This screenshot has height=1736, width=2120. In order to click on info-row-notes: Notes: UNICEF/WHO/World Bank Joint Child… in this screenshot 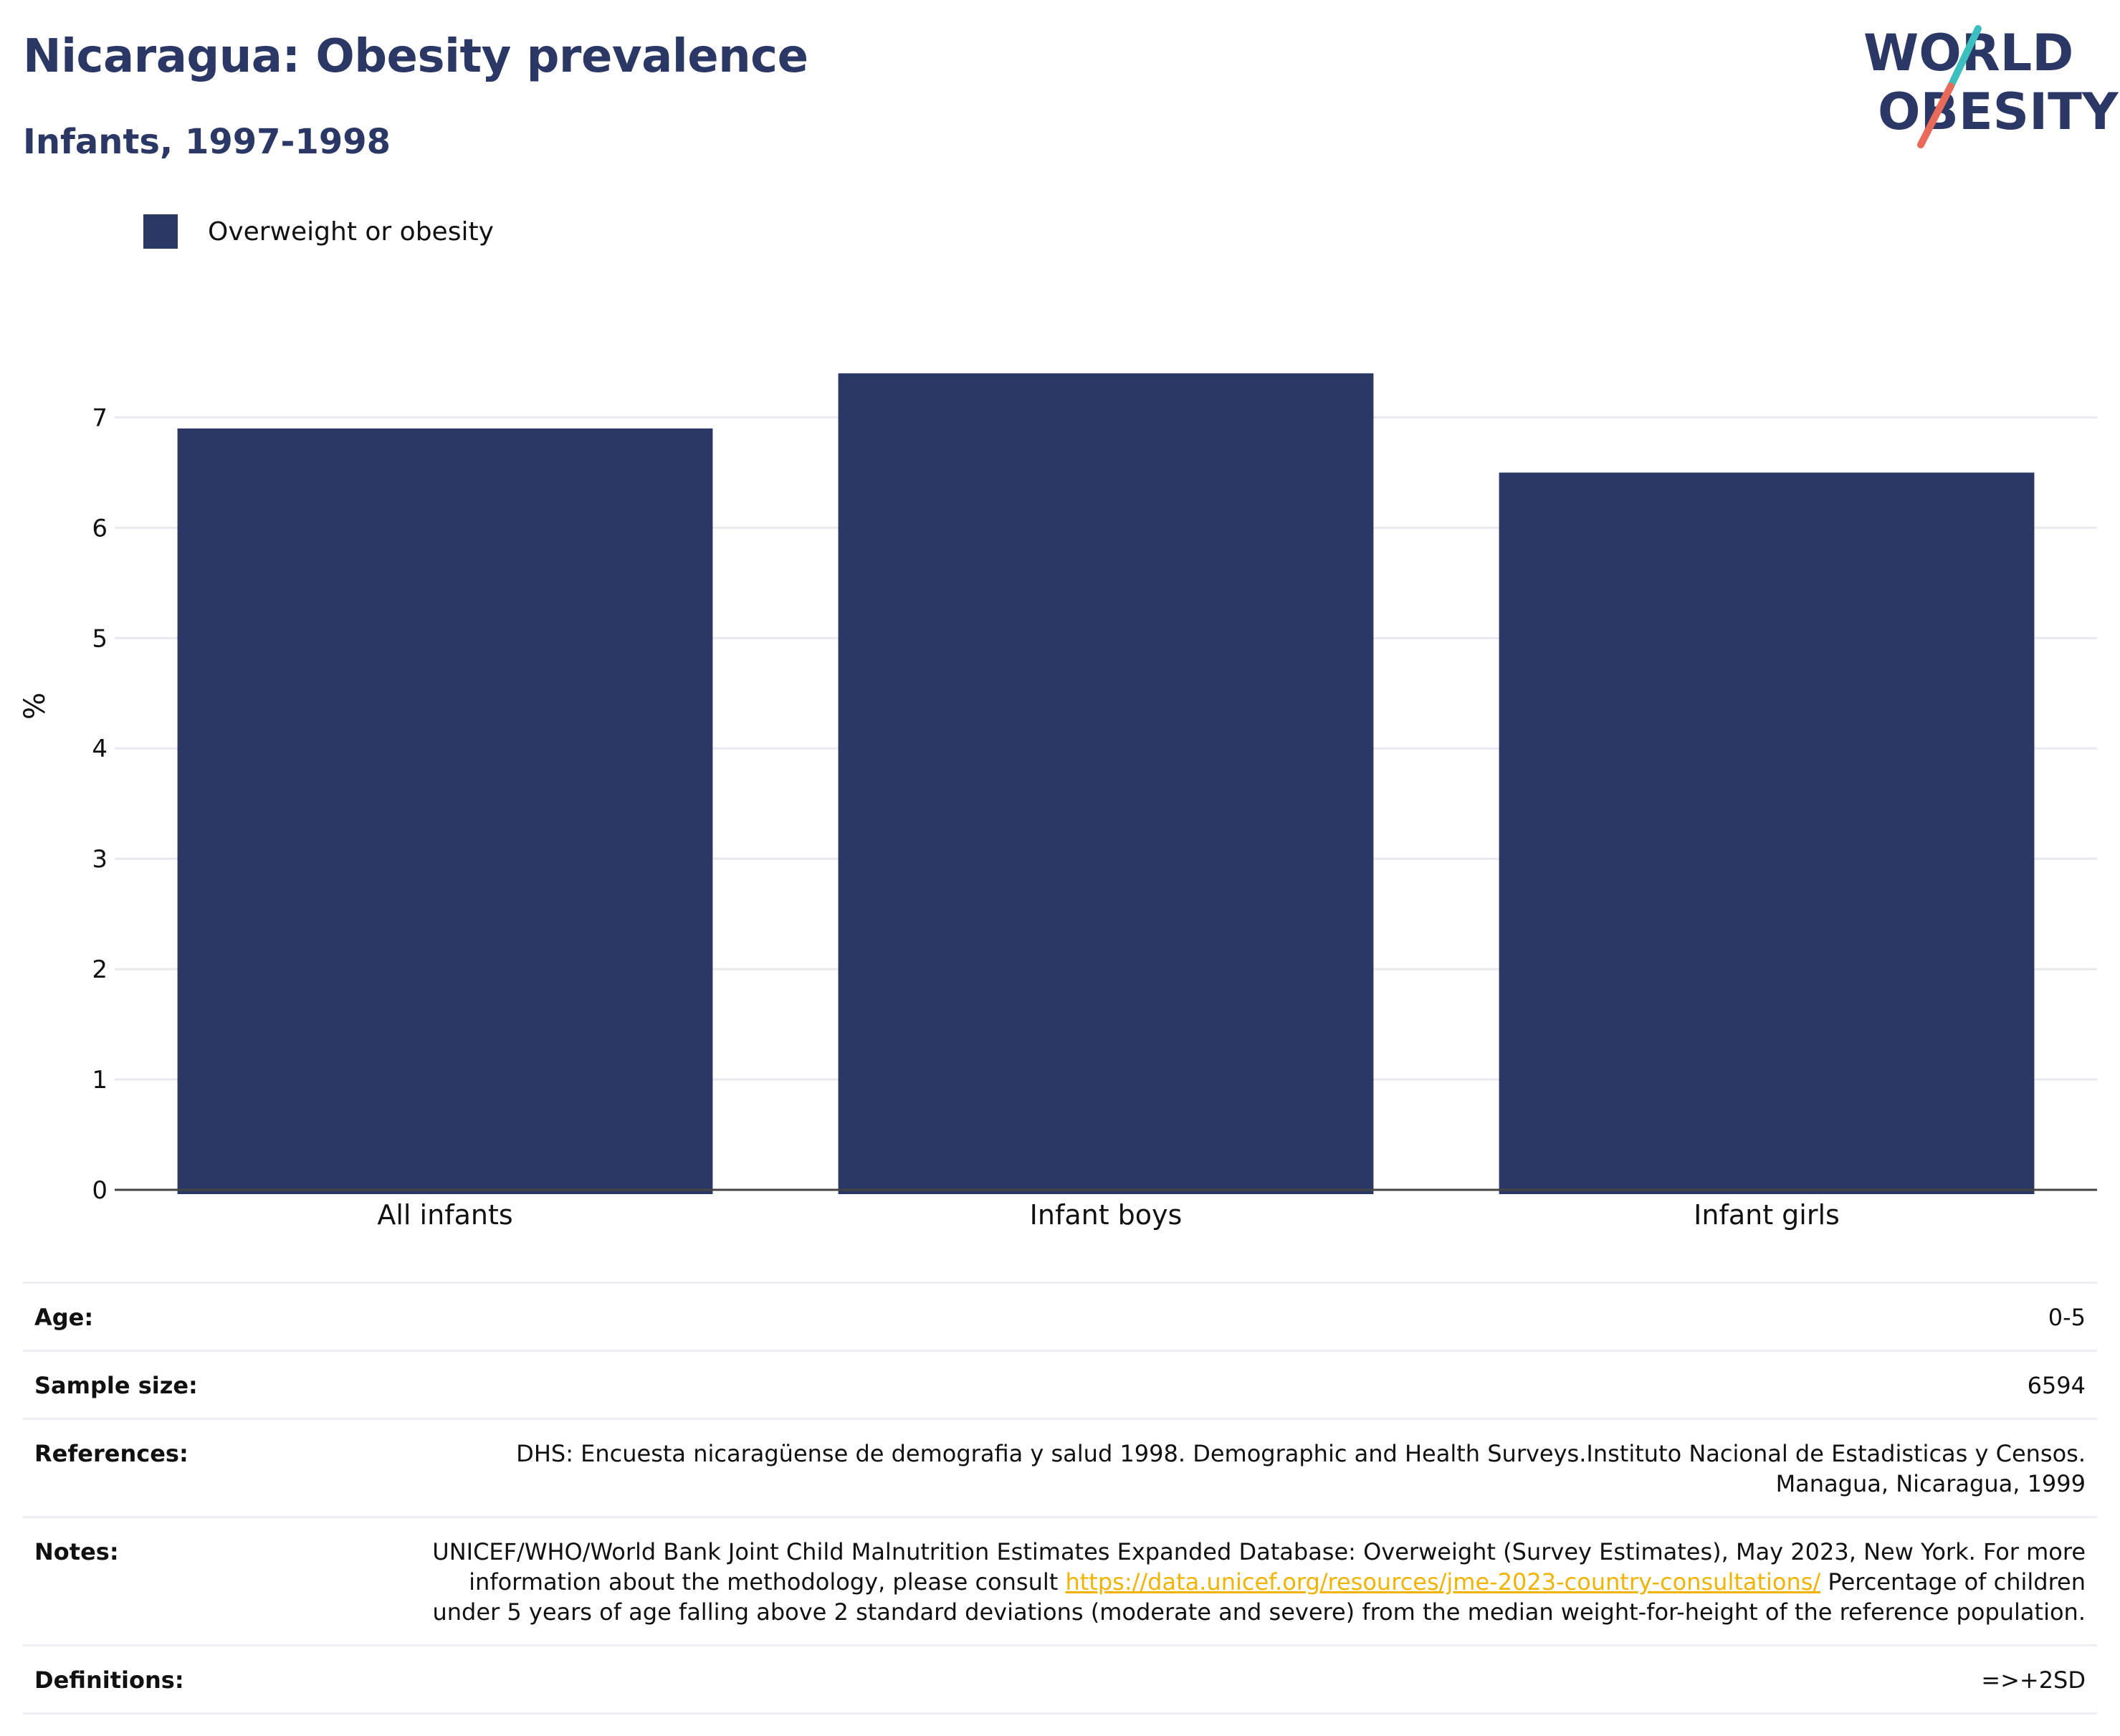, I will do `click(1060, 1580)`.